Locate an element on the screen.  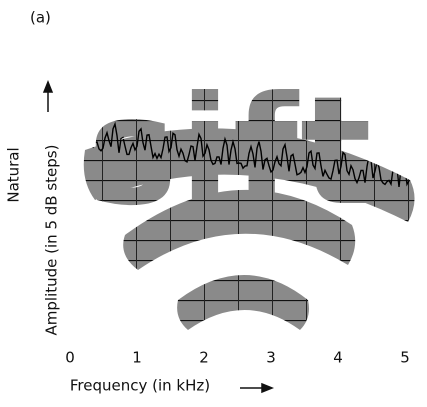
x-ticks: 0 1 2 3 4 5 is located at coordinates (237, 358).